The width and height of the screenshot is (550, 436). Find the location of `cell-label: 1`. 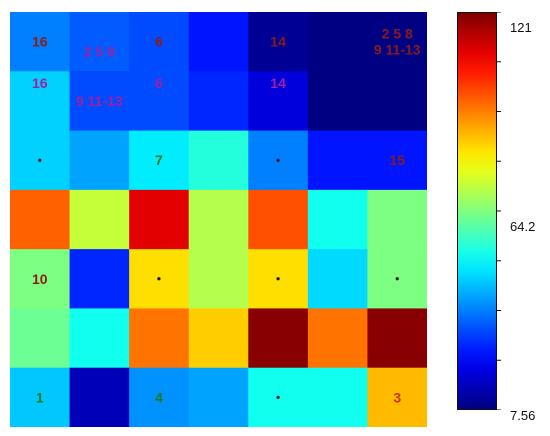

cell-label: 1 is located at coordinates (40, 397).